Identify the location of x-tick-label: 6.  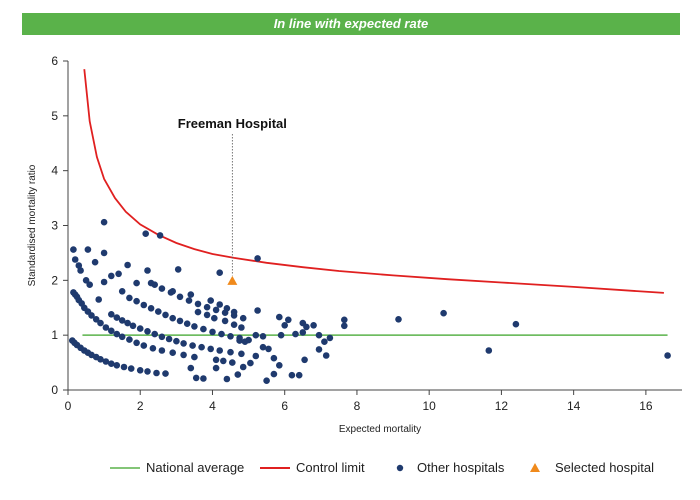
(284, 406).